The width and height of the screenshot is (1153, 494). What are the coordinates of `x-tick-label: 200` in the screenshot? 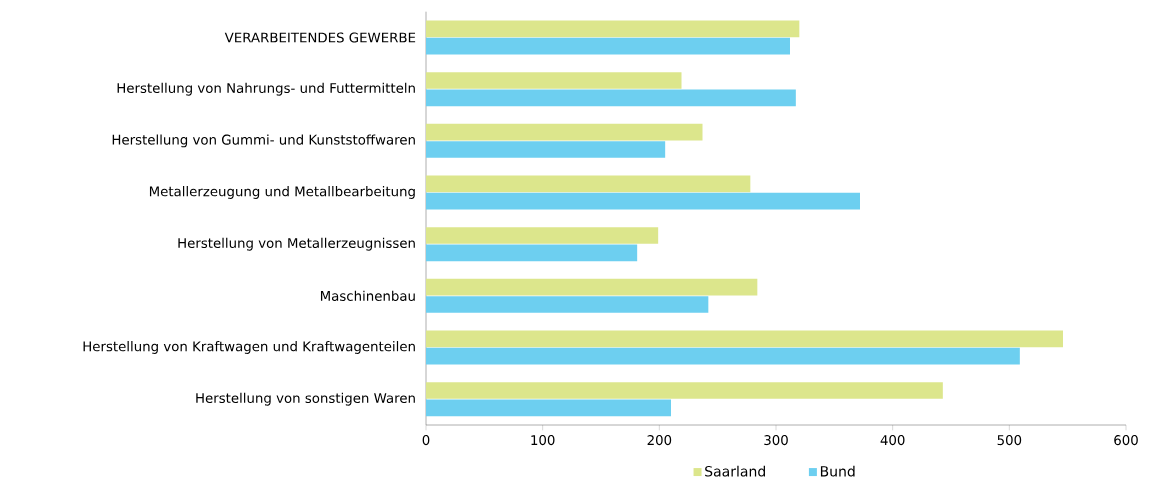 It's located at (659, 440).